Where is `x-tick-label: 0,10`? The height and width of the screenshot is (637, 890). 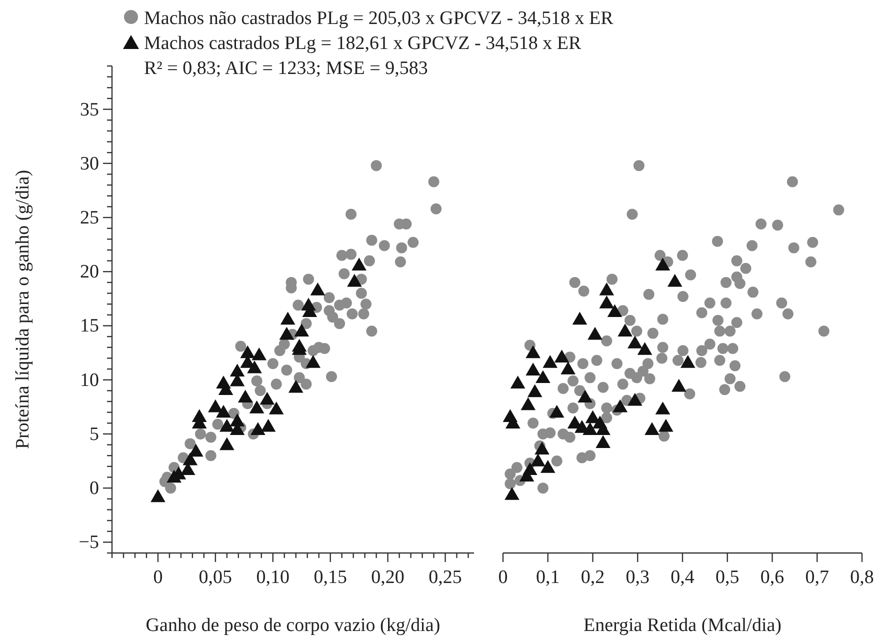 x-tick-label: 0,10 is located at coordinates (273, 577).